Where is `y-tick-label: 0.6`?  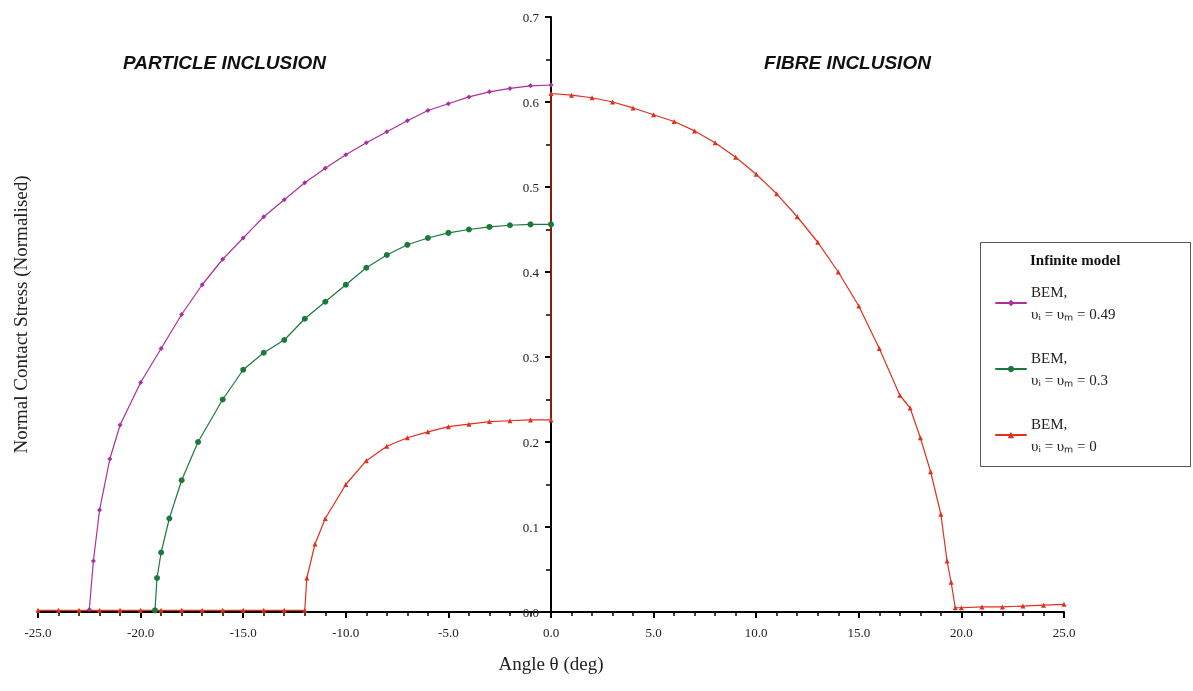
y-tick-label: 0.6 is located at coordinates (531, 102).